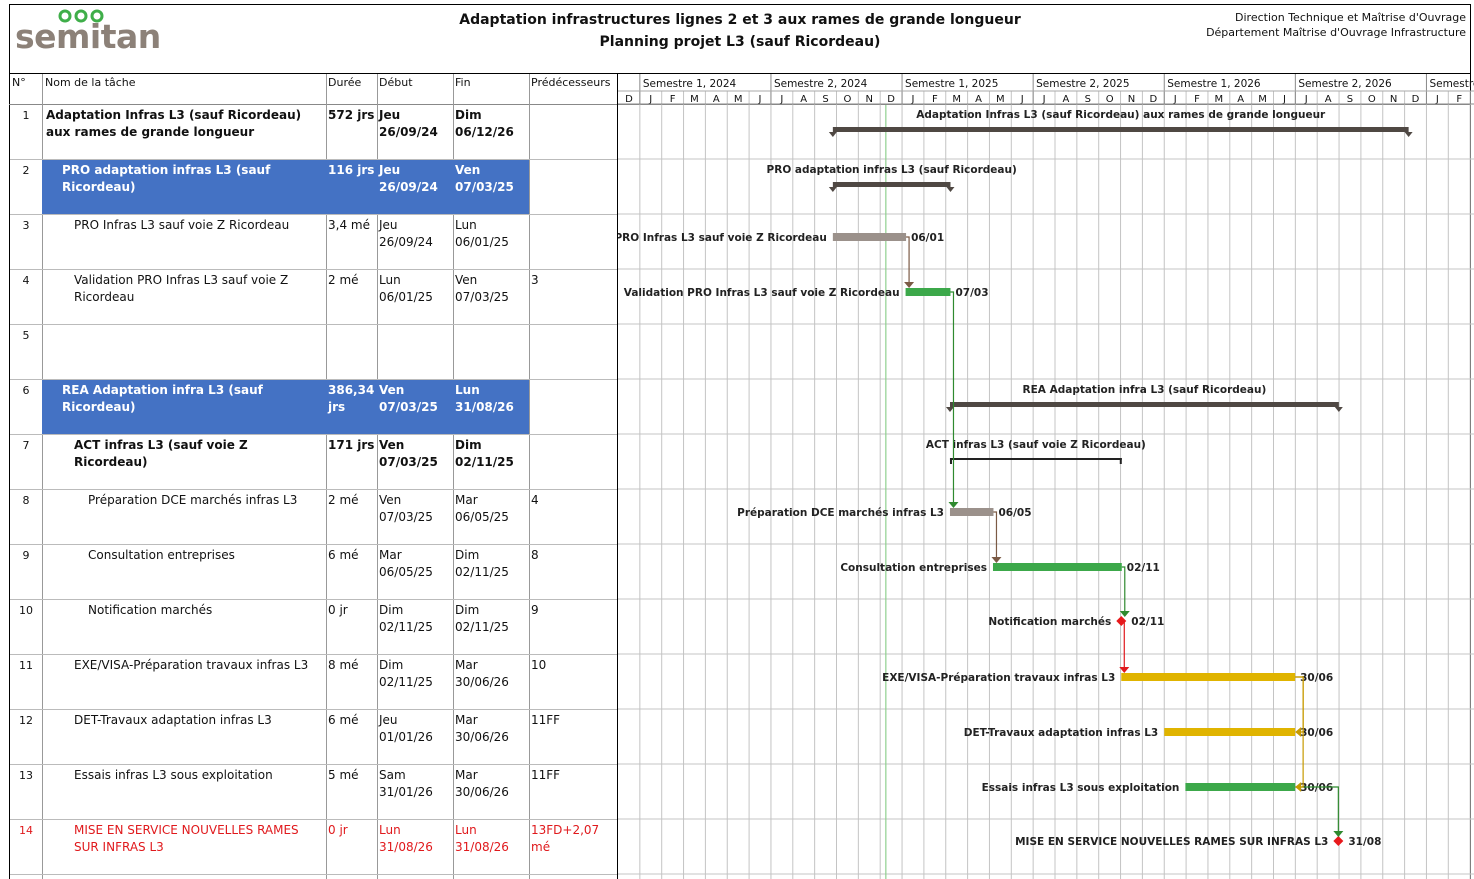  What do you see at coordinates (535, 555) in the screenshot?
I see `task-predecessors: 8` at bounding box center [535, 555].